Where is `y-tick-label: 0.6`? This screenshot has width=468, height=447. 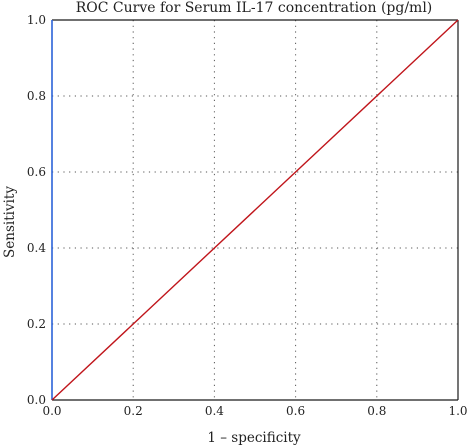
y-tick-label: 0.6 is located at coordinates (36, 172).